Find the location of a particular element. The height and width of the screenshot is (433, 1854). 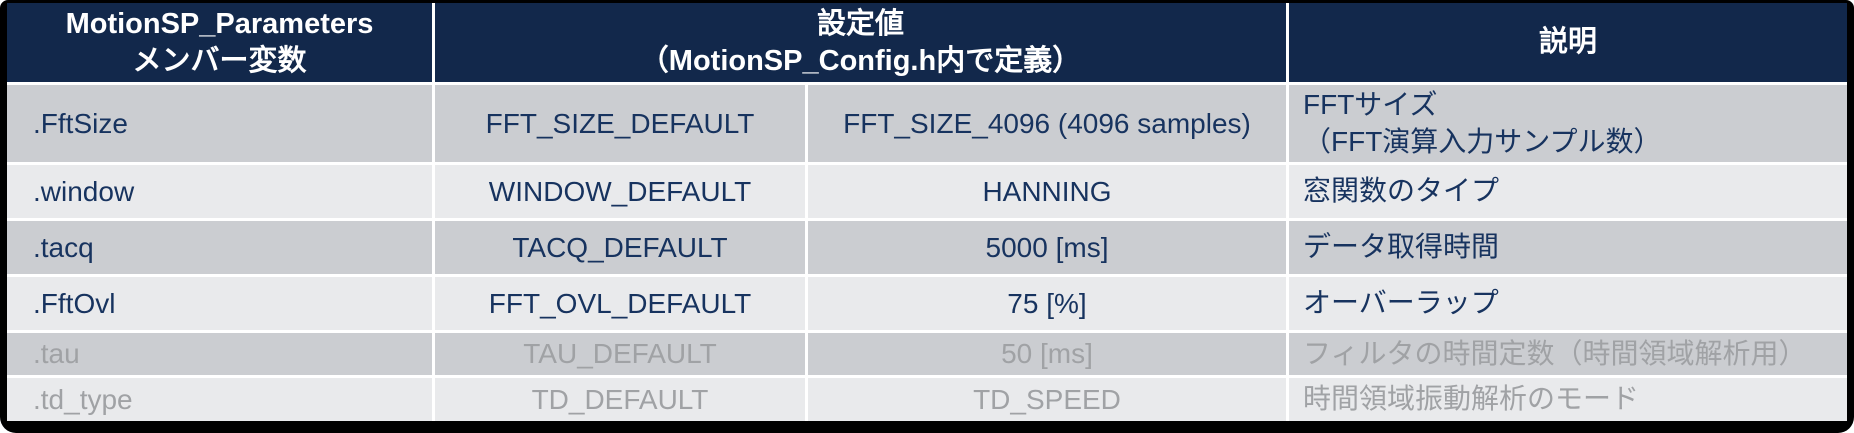

member-cell: .tau is located at coordinates (219, 354).